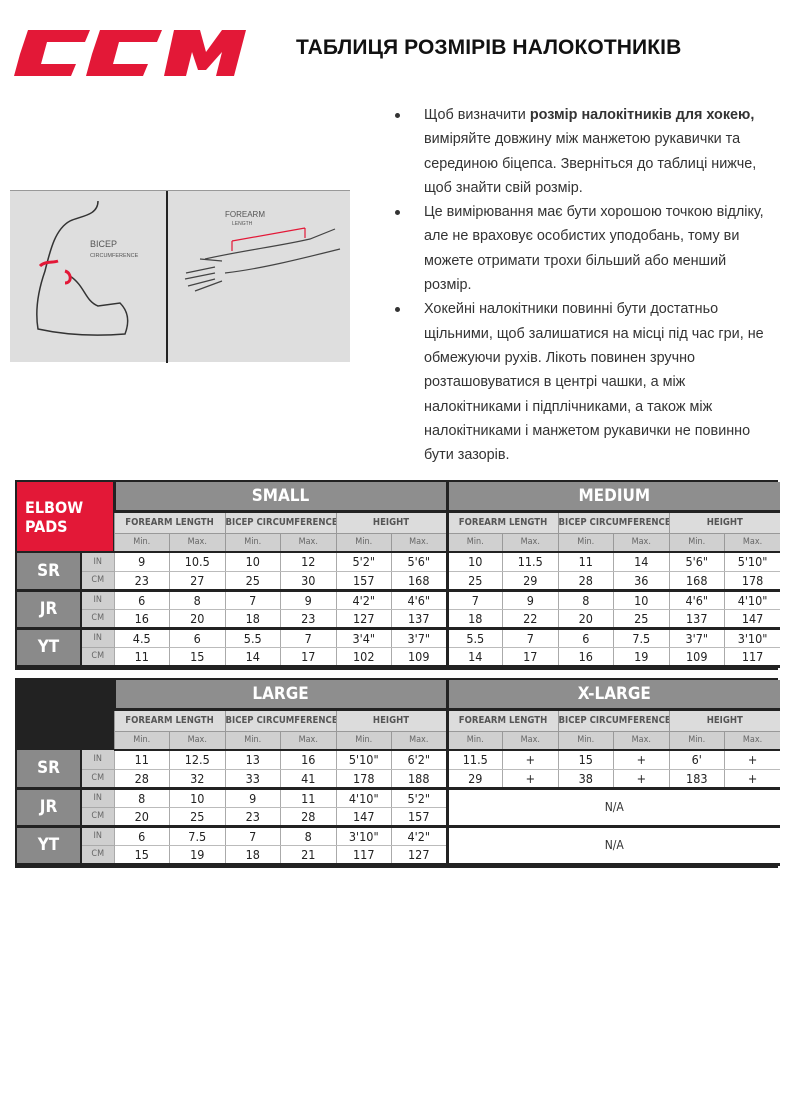 Image resolution: width=793 pixels, height=1095 pixels. I want to click on size-value: 117, so click(363, 855).